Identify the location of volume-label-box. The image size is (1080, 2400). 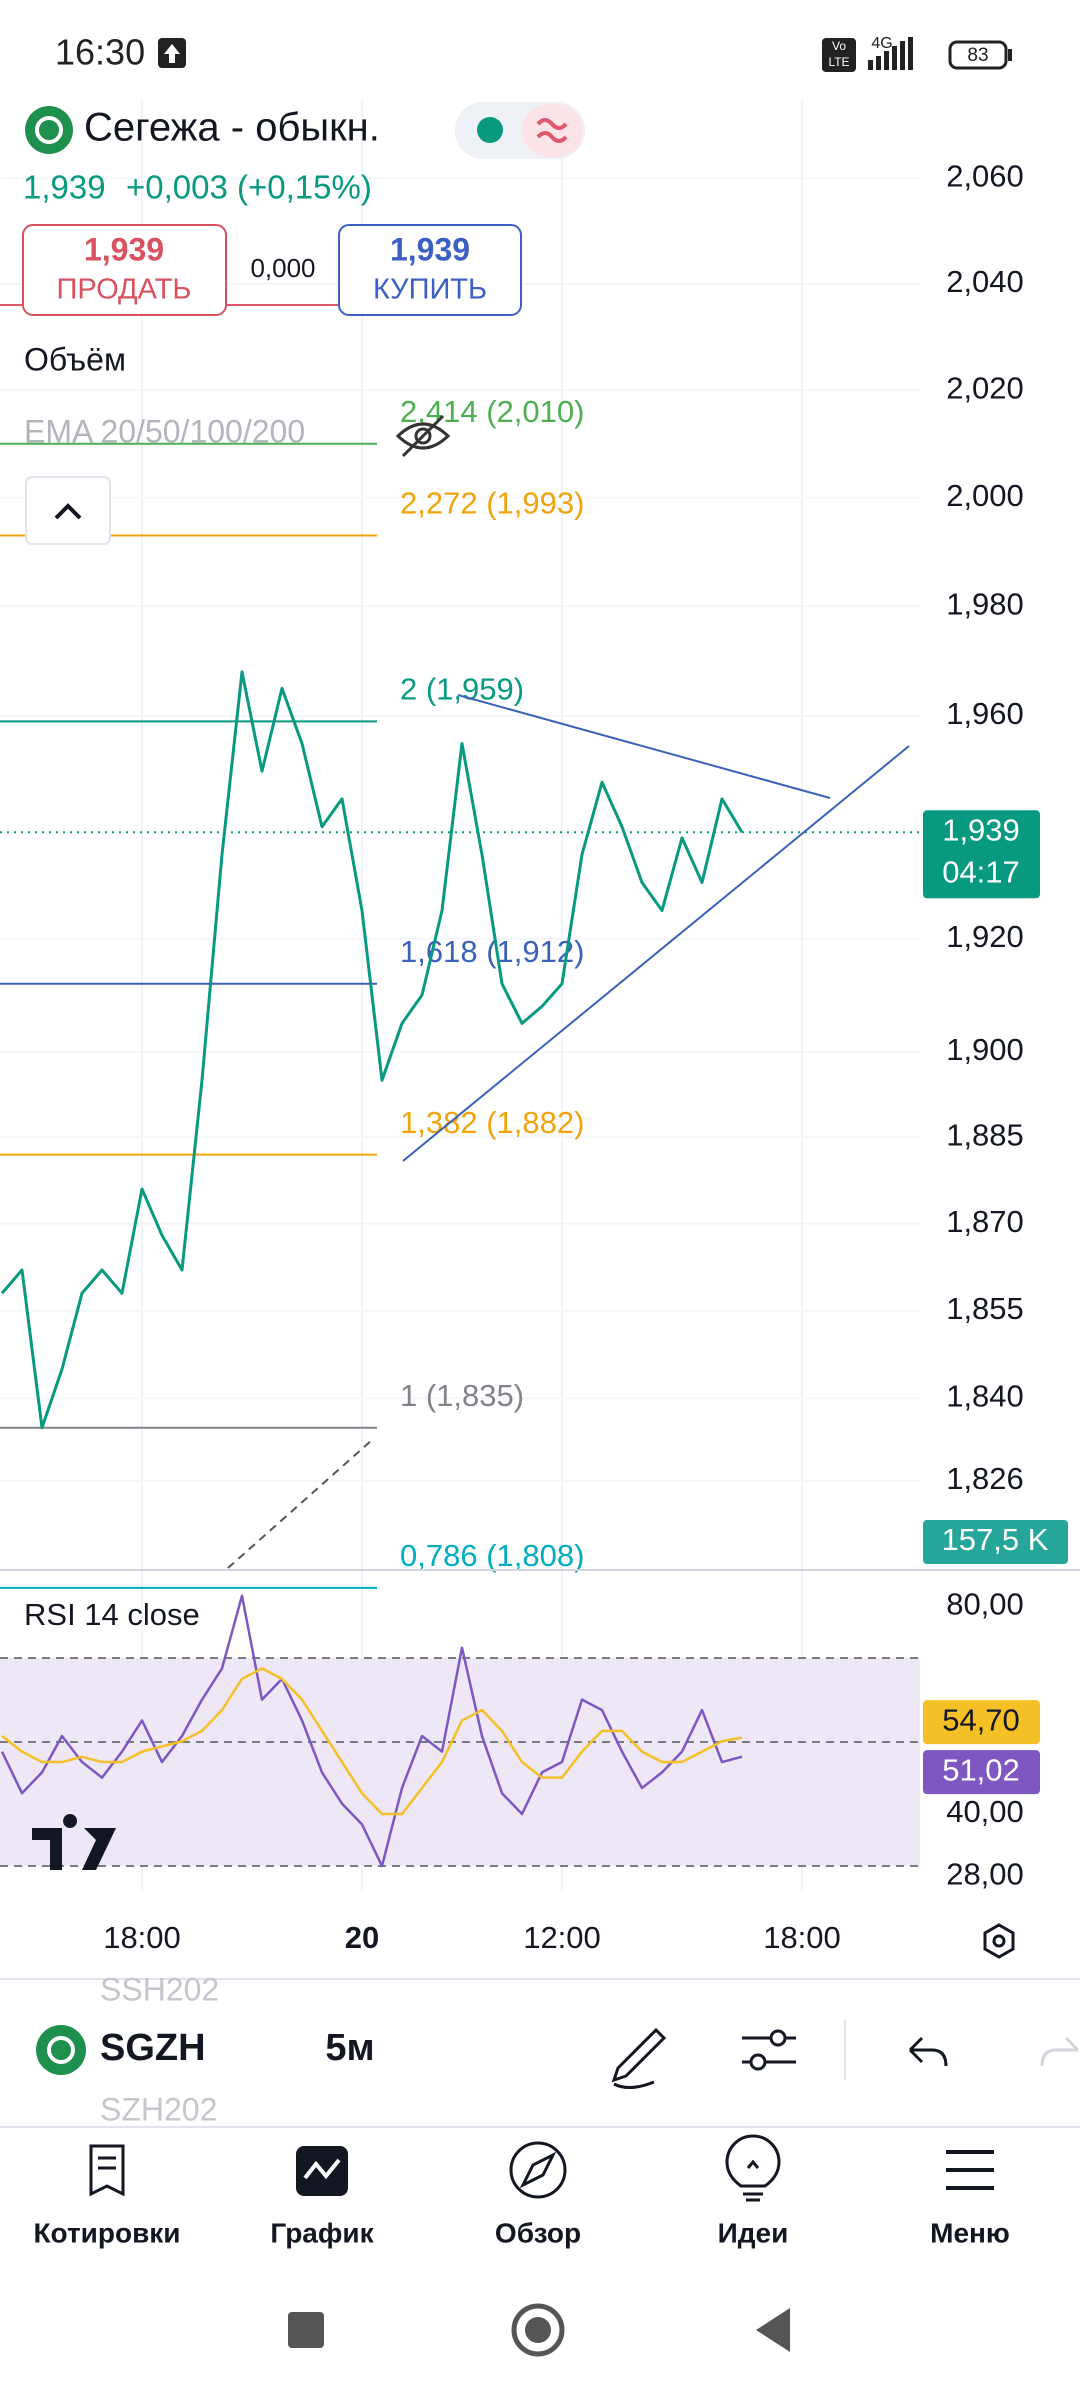
(995, 1542).